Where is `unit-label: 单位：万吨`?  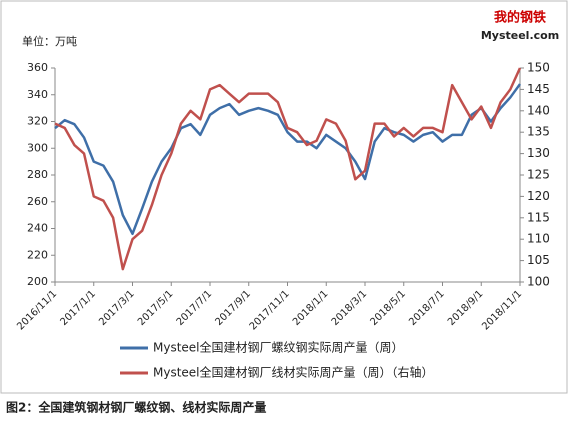
unit-label: 单位：万吨 is located at coordinates (49, 41).